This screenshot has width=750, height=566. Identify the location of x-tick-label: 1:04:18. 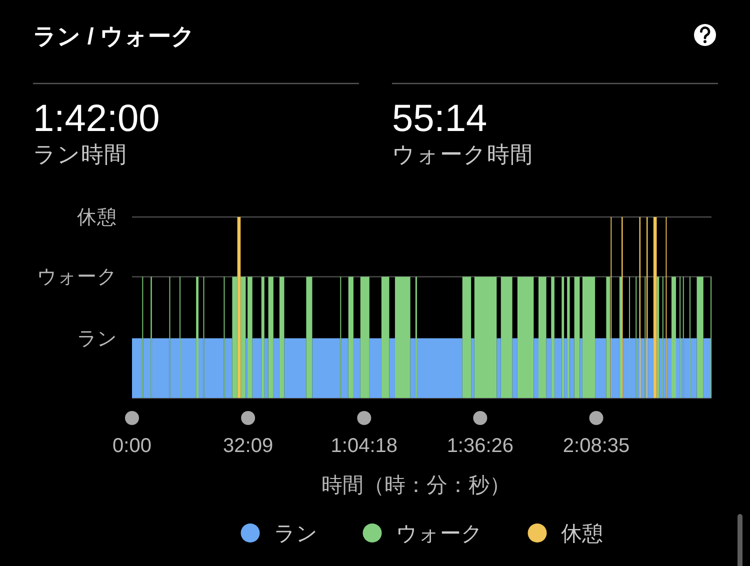
(364, 446).